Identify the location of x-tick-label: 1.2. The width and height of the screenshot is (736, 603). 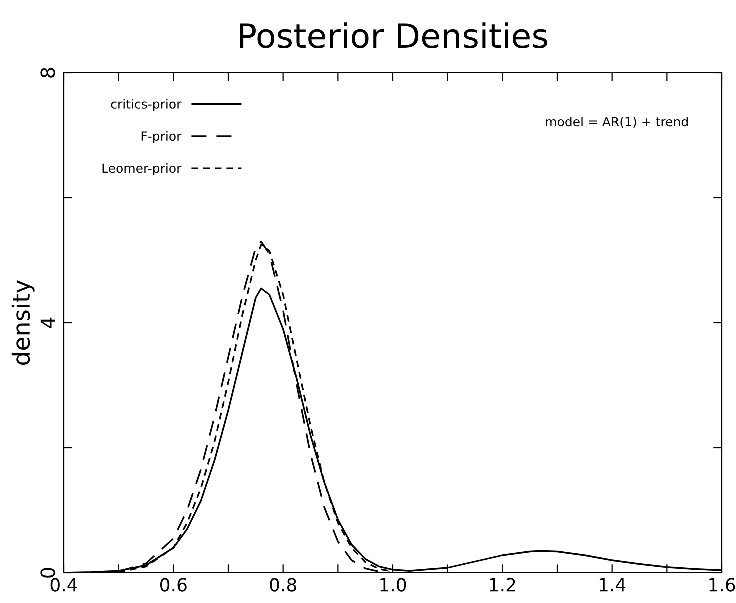
(503, 585).